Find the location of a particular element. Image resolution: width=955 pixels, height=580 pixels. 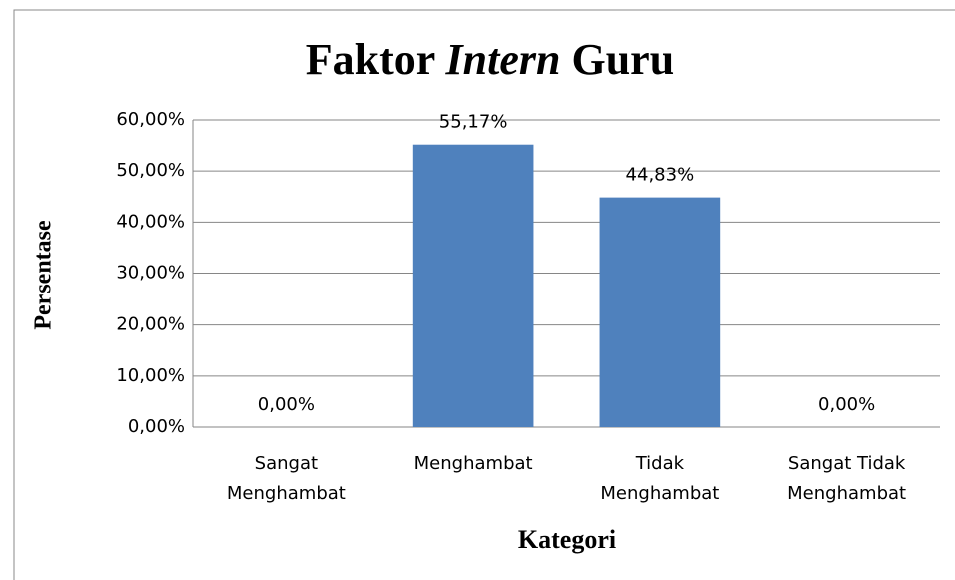

chart-title: Faktor Intern Guru is located at coordinates (490, 59).